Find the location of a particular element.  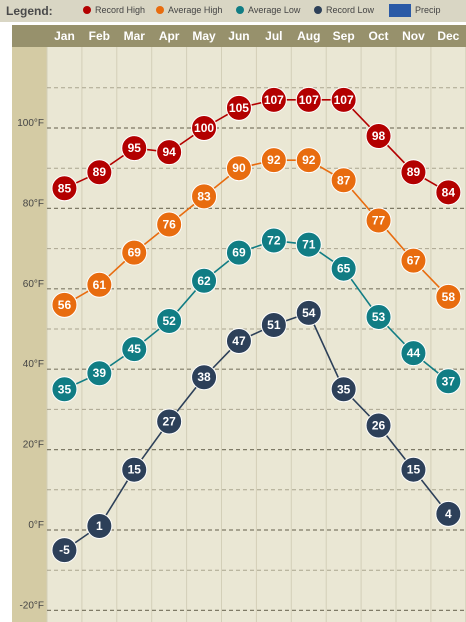

legend-label-record-low: Record Low is located at coordinates (350, 10).